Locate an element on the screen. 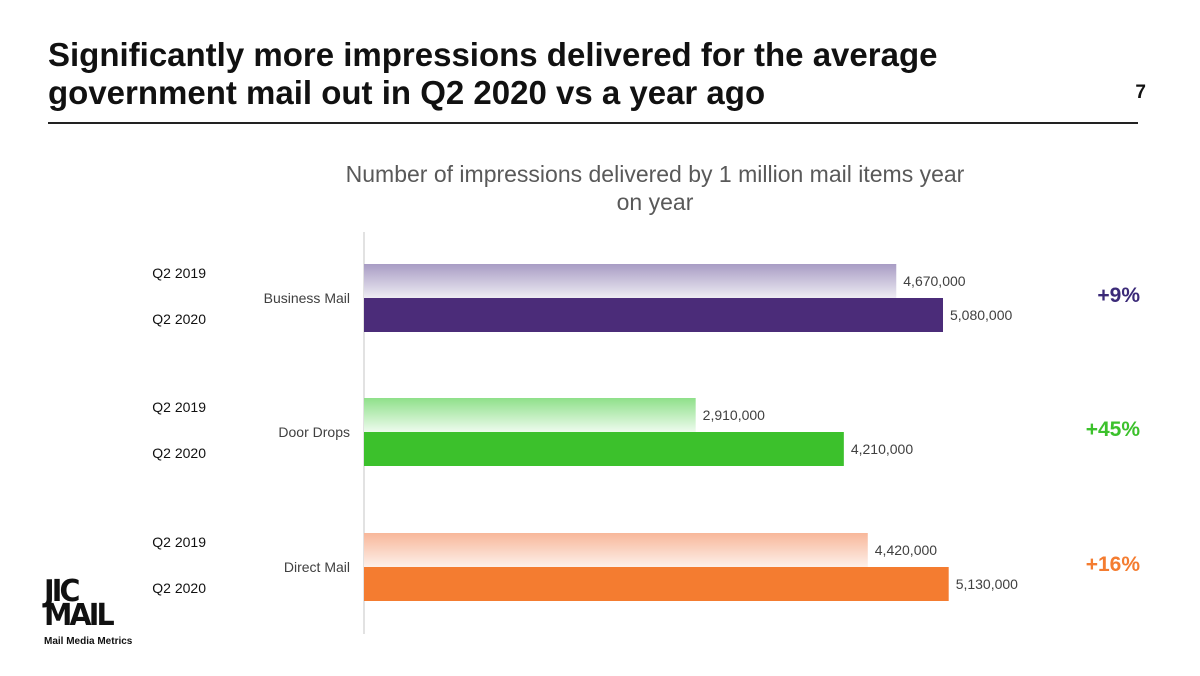 The height and width of the screenshot is (676, 1200). series-label-door-drops-q2-2019: Q2 2019 is located at coordinates (179, 407).